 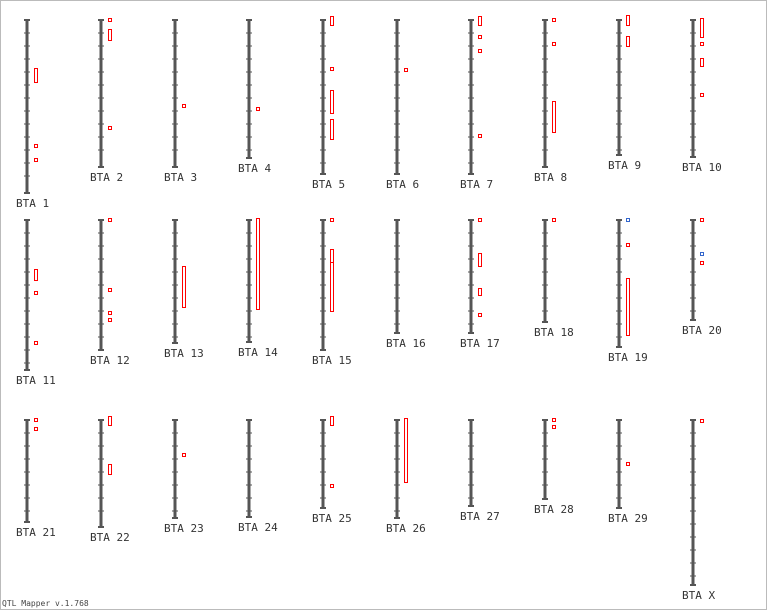 What do you see at coordinates (698, 595) in the screenshot?
I see `chromosome-label: BTA X` at bounding box center [698, 595].